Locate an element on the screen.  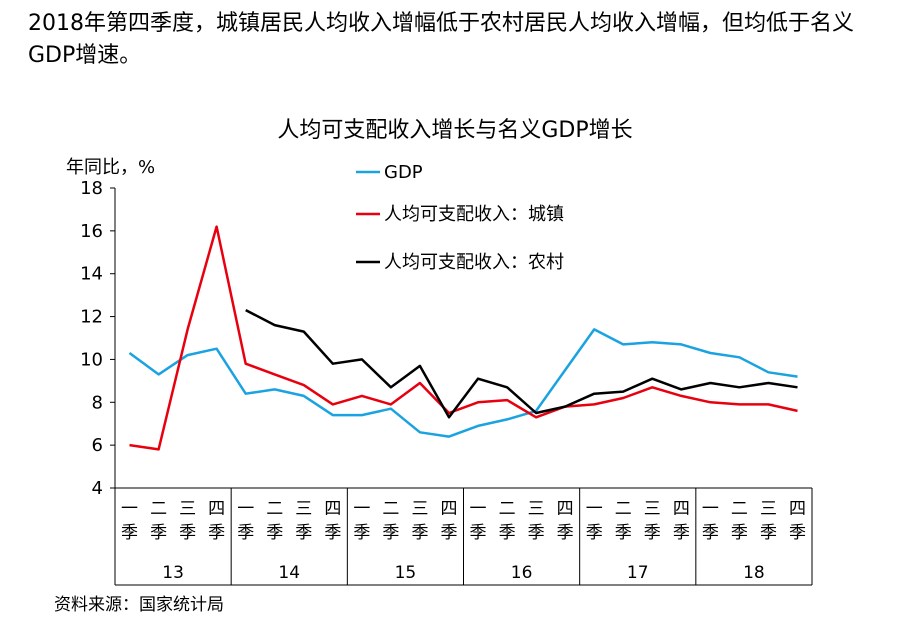
source-note: 资料来源：国家统计局 is located at coordinates (139, 605).